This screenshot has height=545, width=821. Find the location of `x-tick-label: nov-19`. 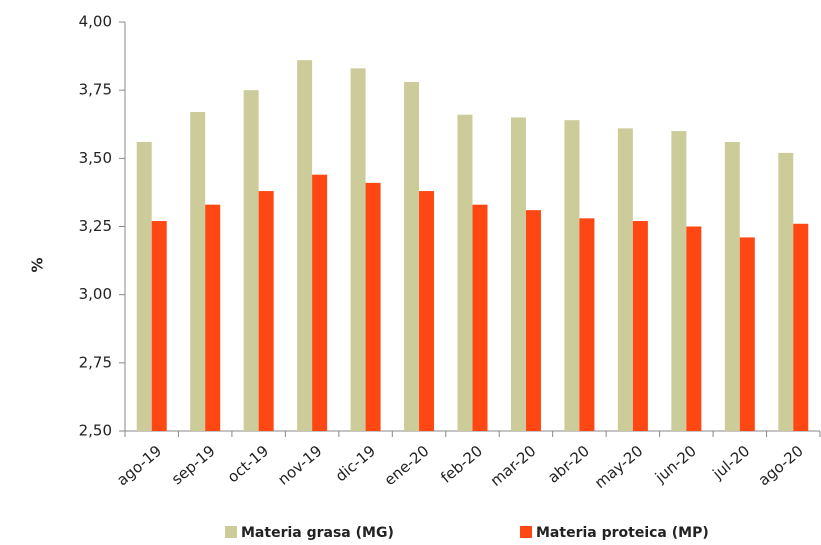

x-tick-label: nov-19 is located at coordinates (299, 465).